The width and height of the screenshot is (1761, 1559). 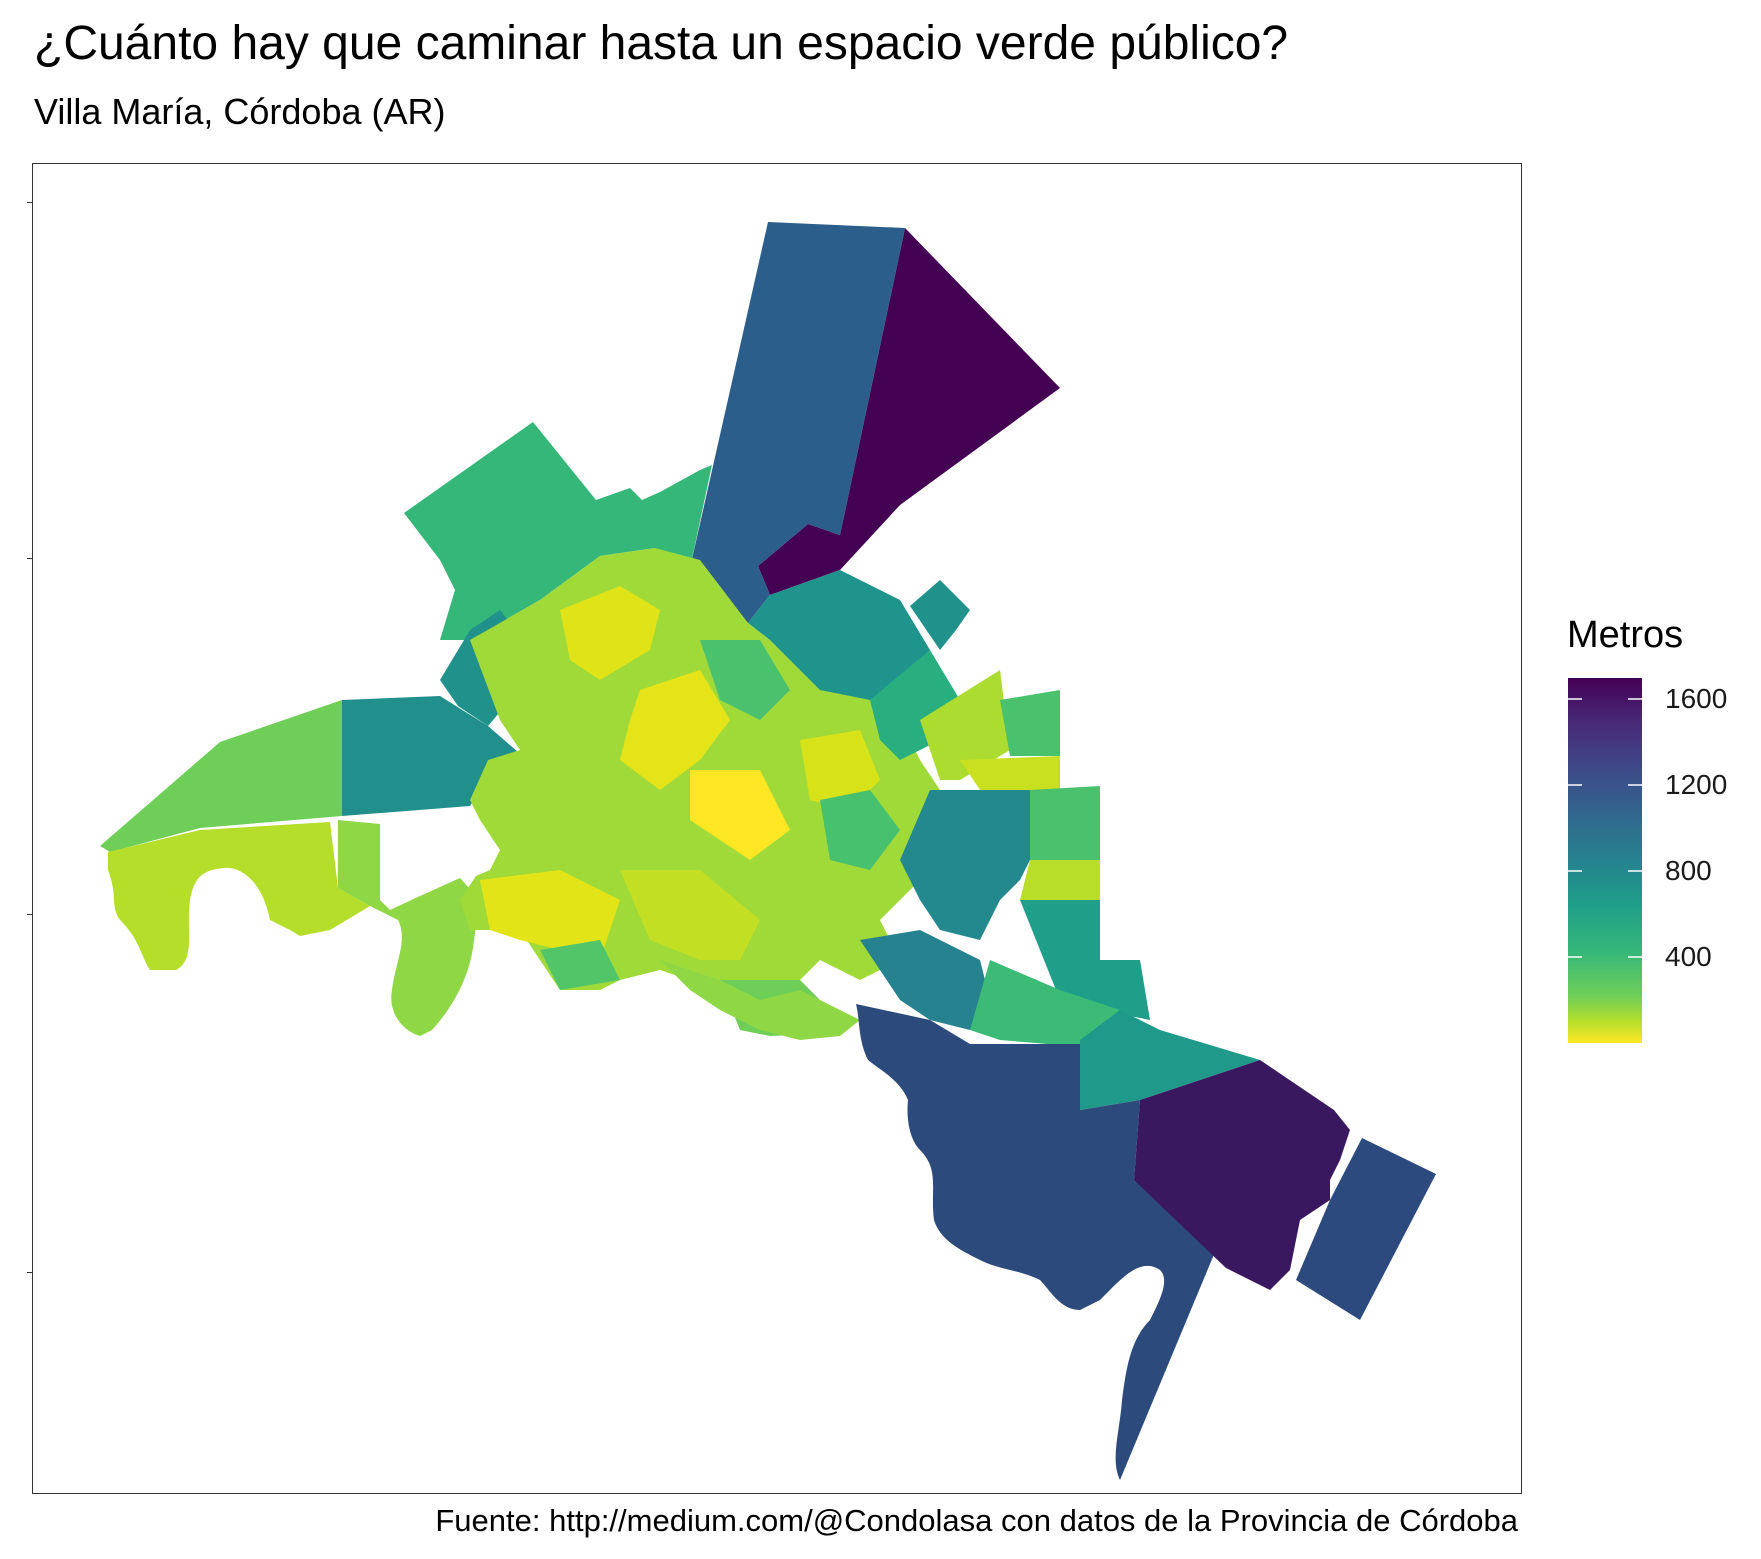 I want to click on region-center-green, so click(x=745, y=680).